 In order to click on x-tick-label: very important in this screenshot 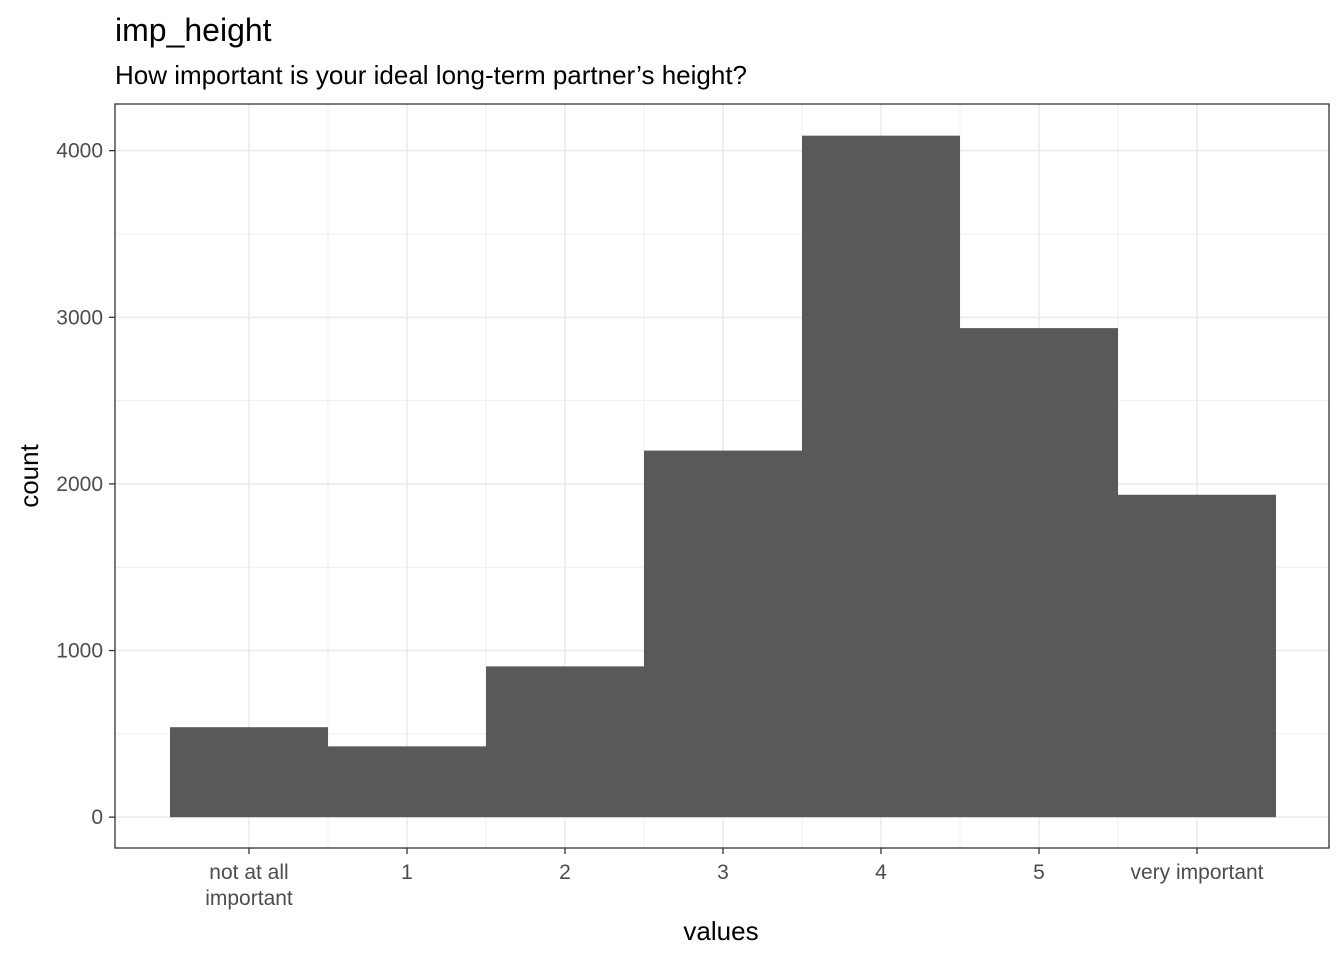, I will do `click(1196, 872)`.